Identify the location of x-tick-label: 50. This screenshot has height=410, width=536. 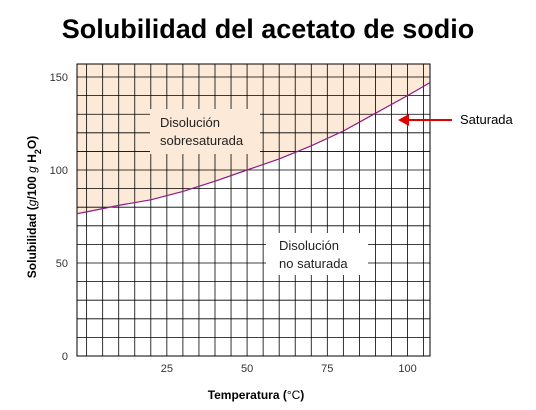
(247, 369).